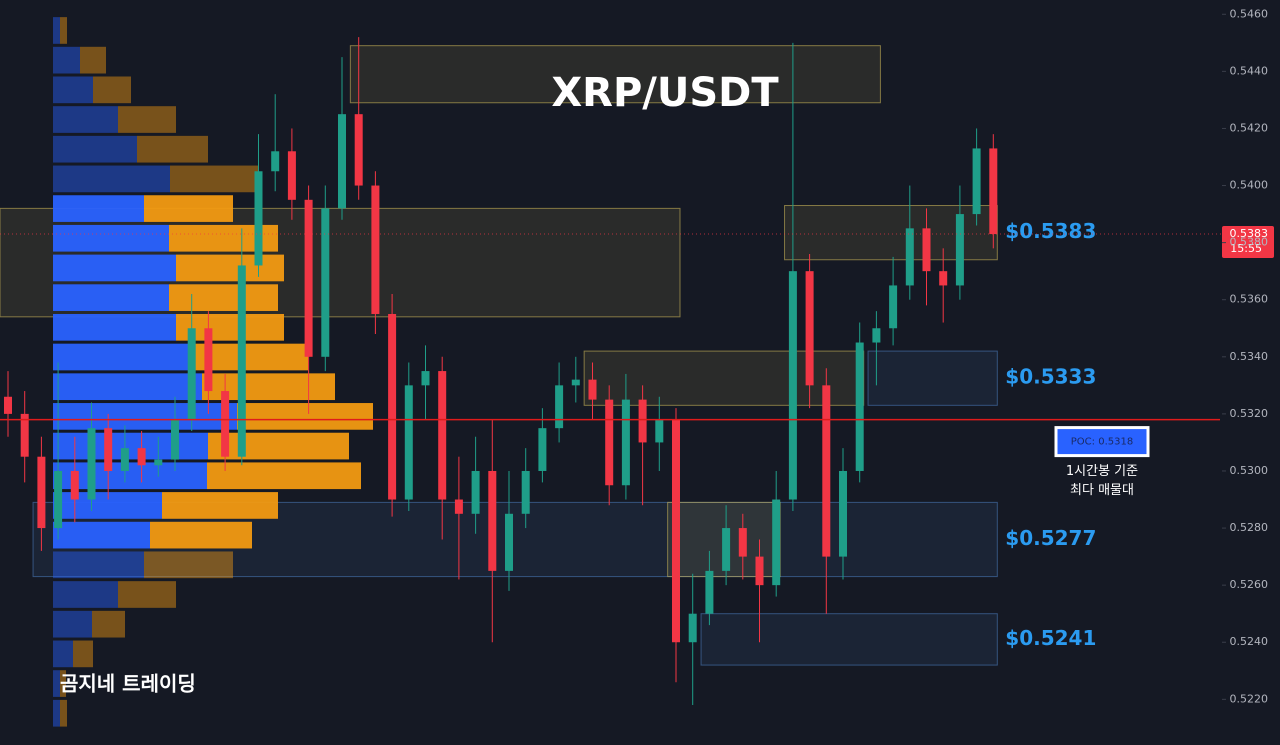 This screenshot has width=1280, height=745. Describe the element at coordinates (1249, 470) in the screenshot. I see `y-tick-label: 0.5300` at that location.